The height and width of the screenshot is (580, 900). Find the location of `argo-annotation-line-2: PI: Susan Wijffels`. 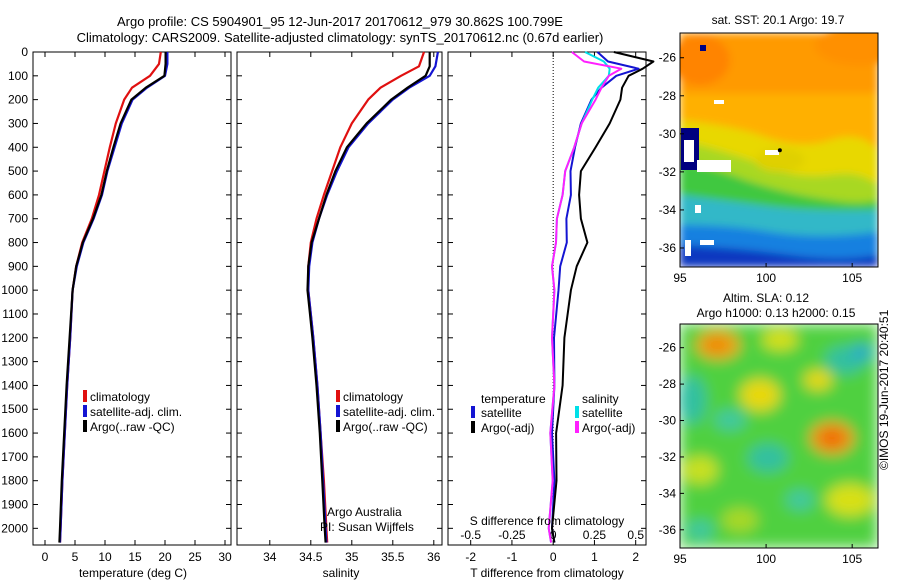

argo-annotation-line-2: PI: Susan Wijffels is located at coordinates (367, 527).